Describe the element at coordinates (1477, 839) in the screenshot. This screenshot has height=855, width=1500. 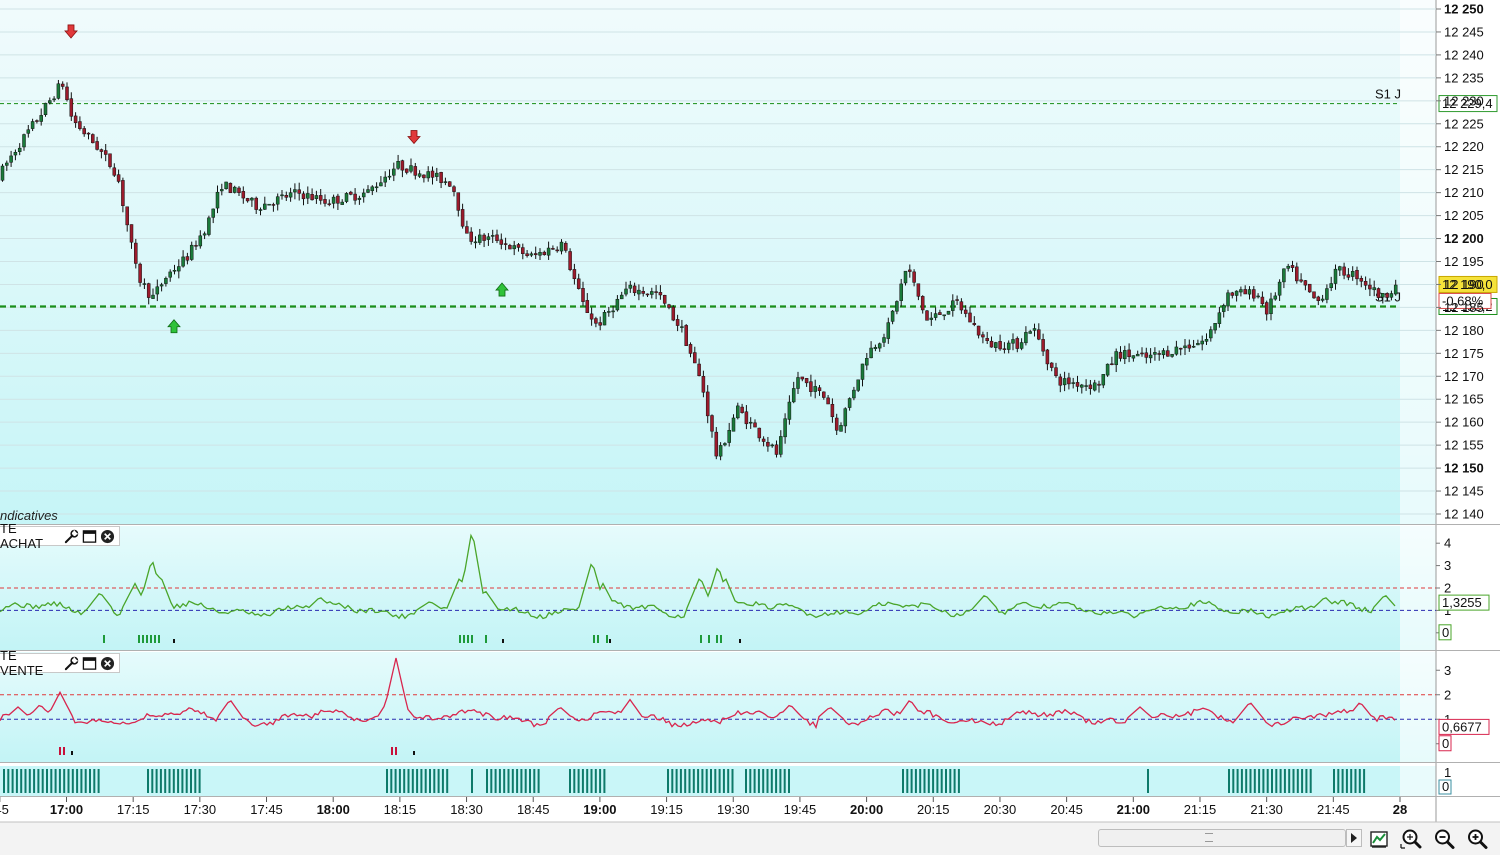
I see `zoom-in-icon` at that location.